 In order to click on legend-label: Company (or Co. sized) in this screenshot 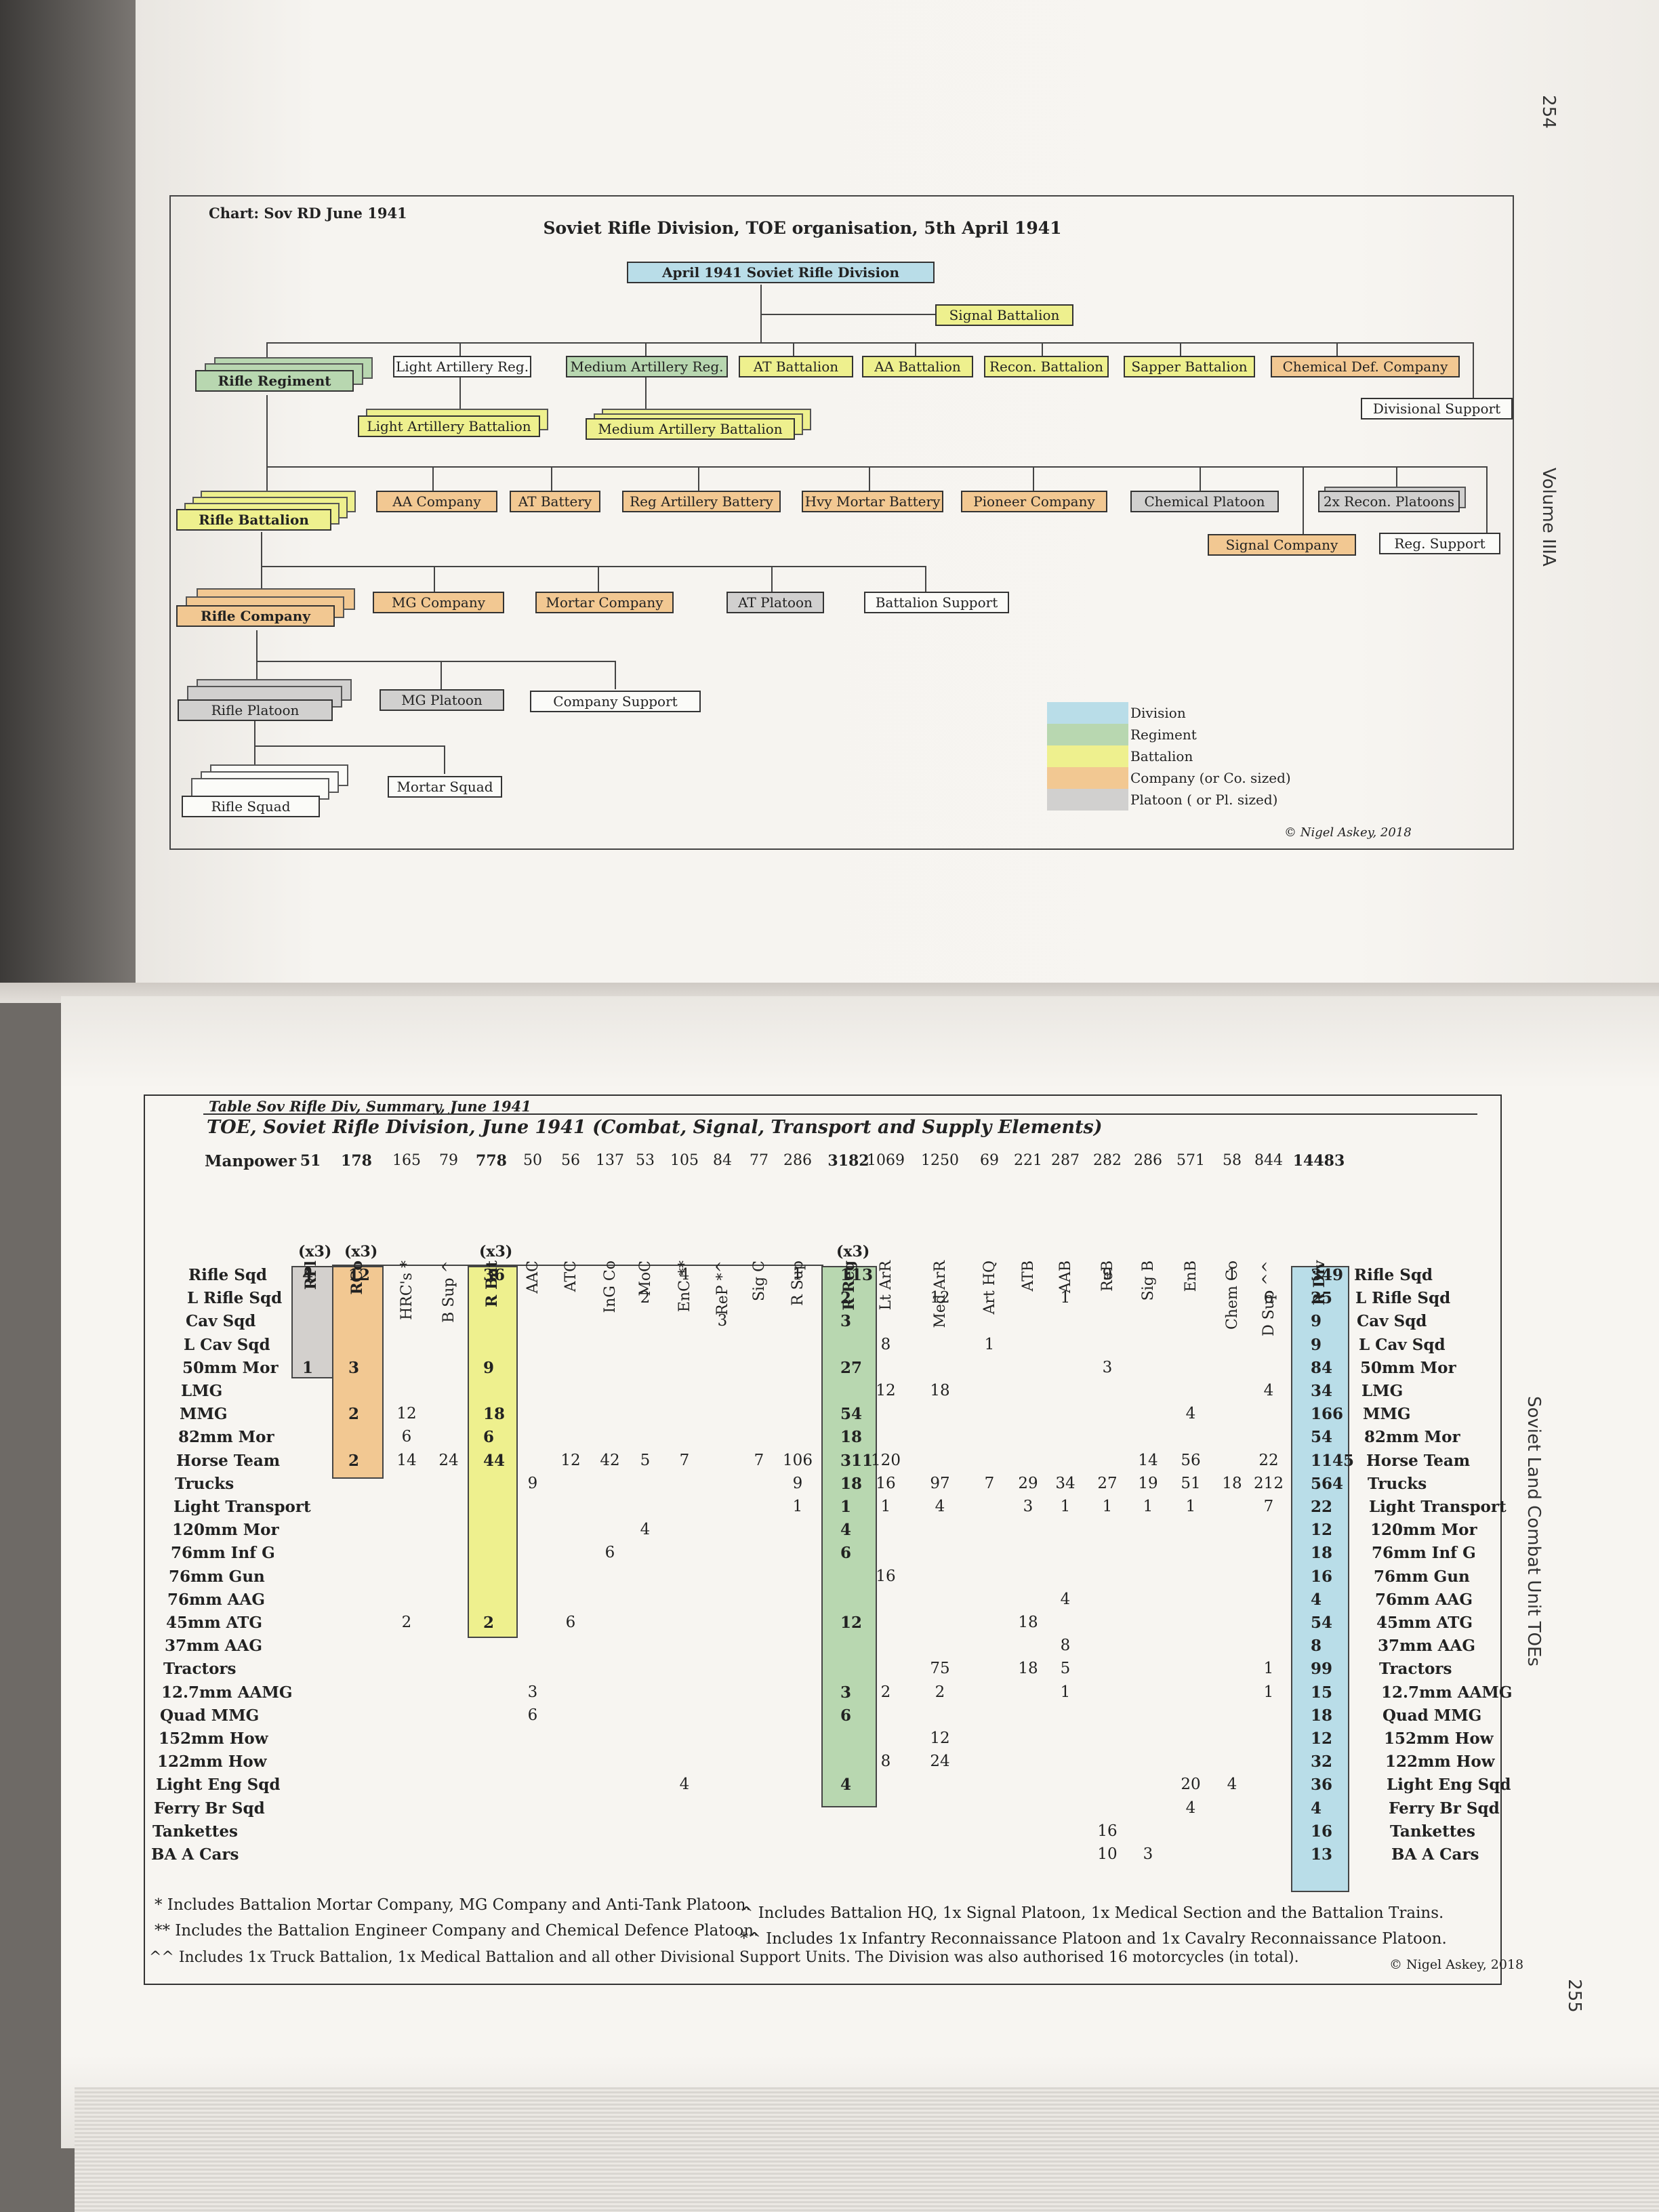, I will do `click(1211, 778)`.